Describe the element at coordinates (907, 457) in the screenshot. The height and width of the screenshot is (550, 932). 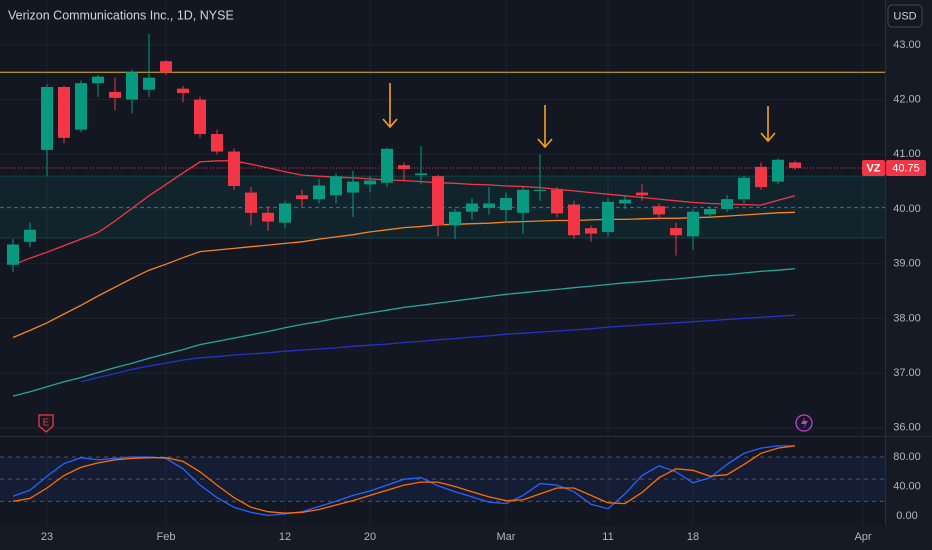
I see `y-tick-label: 80.00` at that location.